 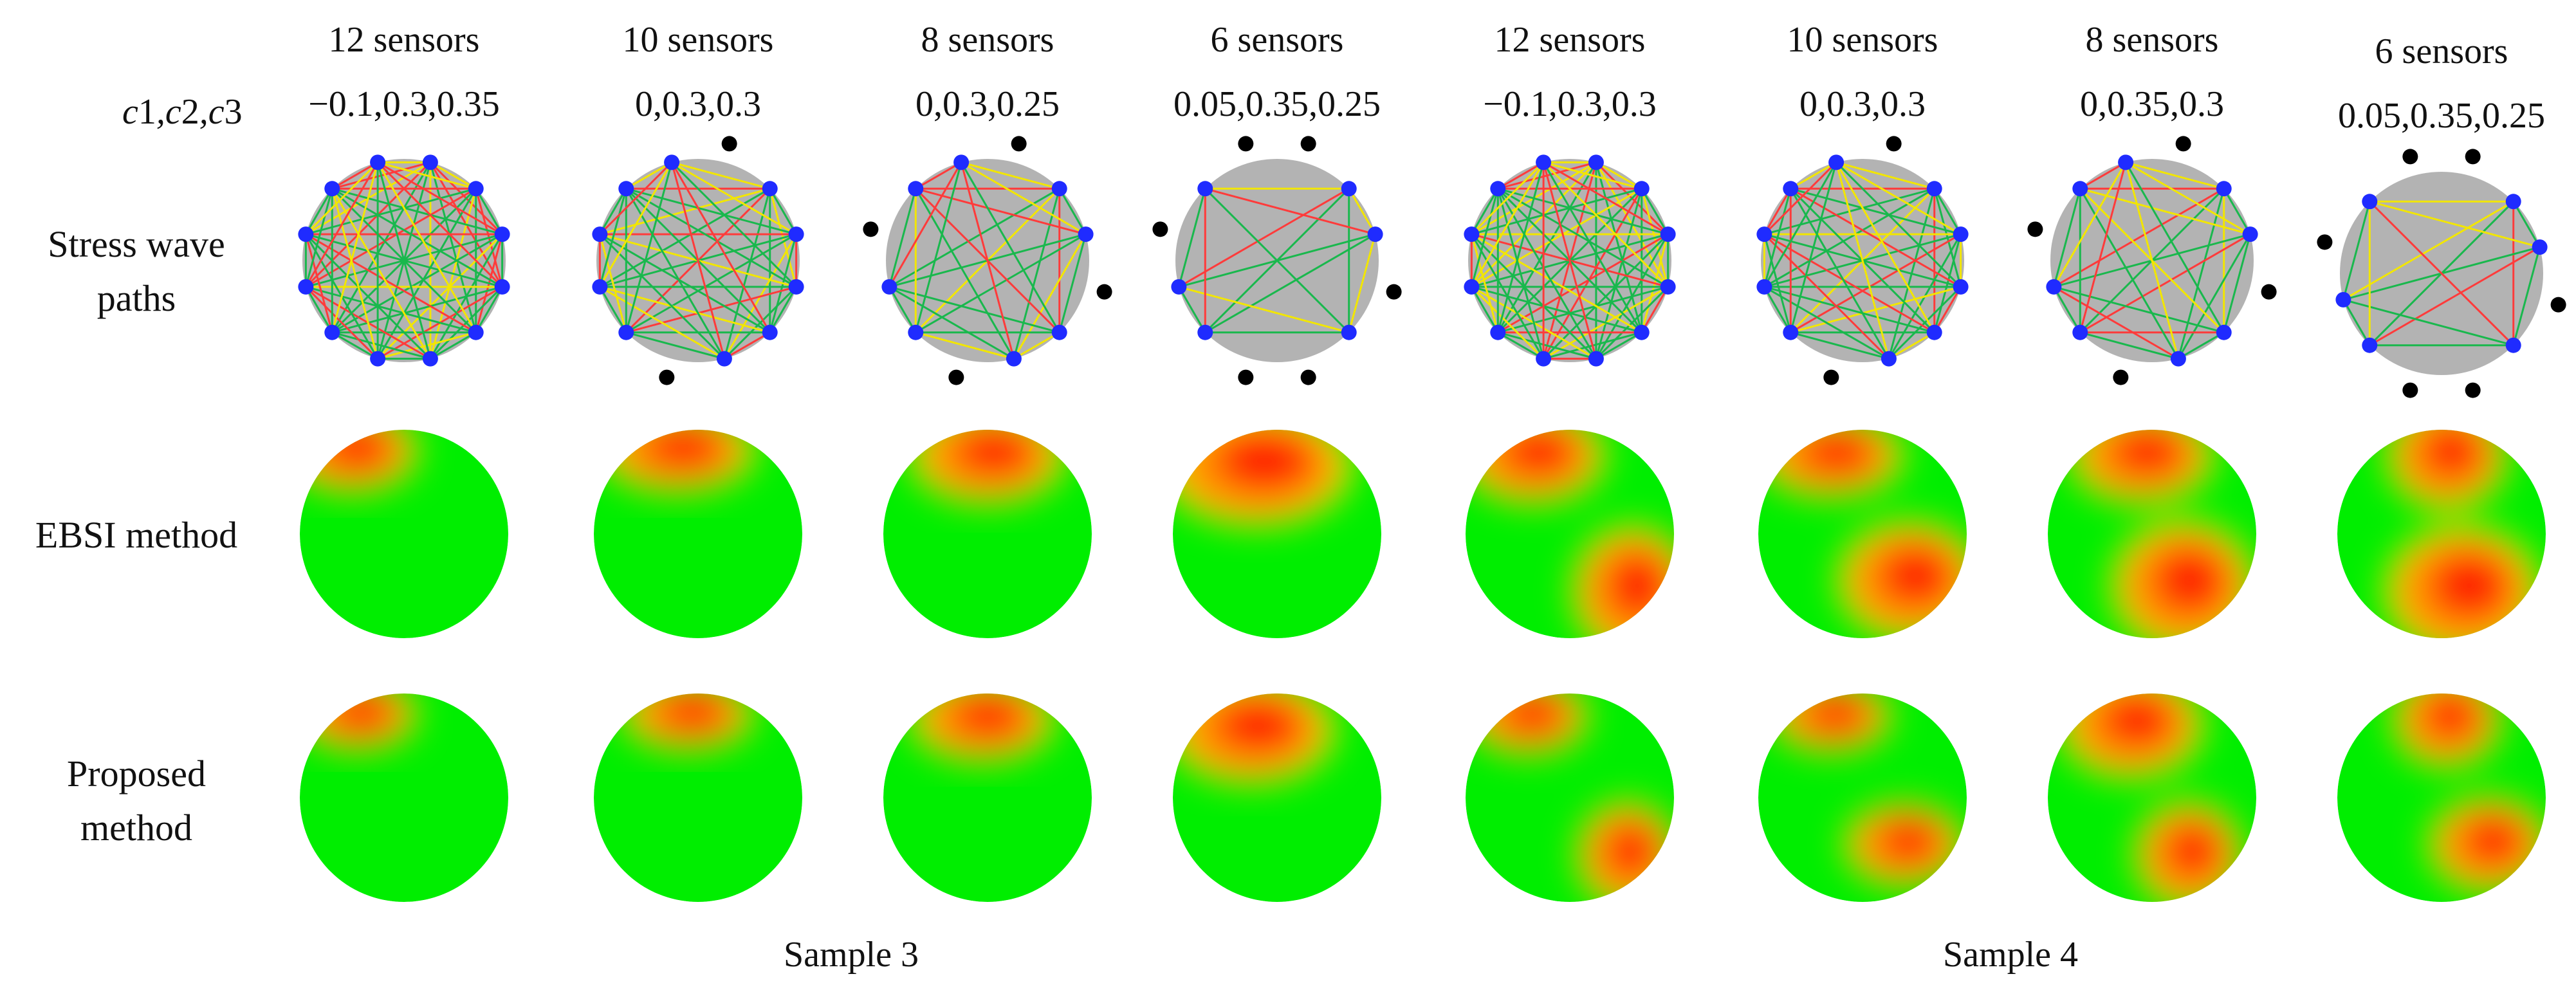 What do you see at coordinates (404, 40) in the screenshot?
I see `column-1-sensor-count: 12 sensors` at bounding box center [404, 40].